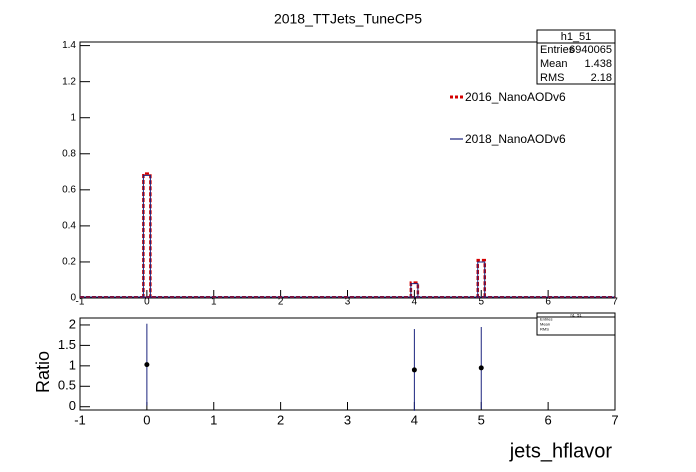 The width and height of the screenshot is (696, 472). What do you see at coordinates (67, 344) in the screenshot?
I see `y-tick-label: 1.5` at bounding box center [67, 344].